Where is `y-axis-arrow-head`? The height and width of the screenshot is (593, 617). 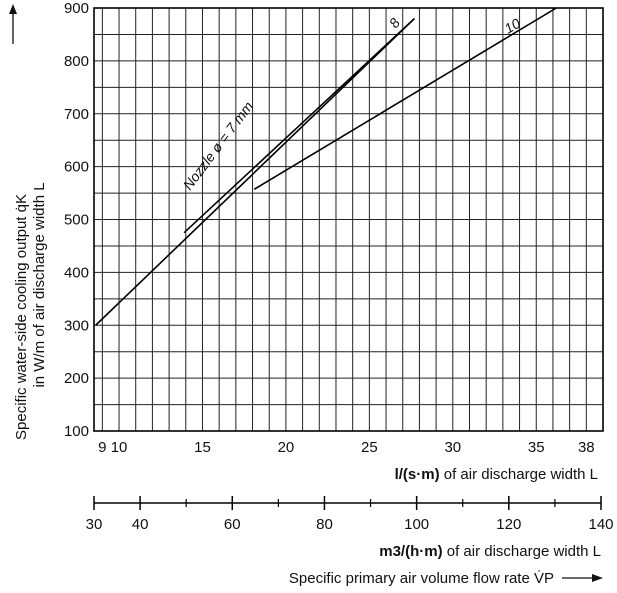
y-axis-arrow-head is located at coordinates (13, 9).